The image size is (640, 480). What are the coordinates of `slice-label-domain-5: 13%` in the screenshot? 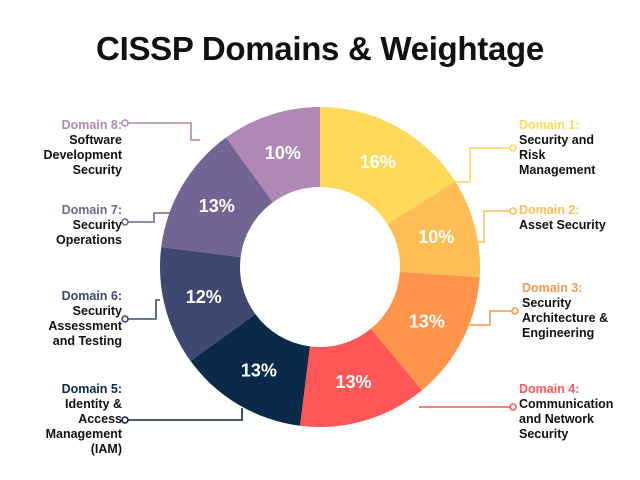 It's located at (259, 370).